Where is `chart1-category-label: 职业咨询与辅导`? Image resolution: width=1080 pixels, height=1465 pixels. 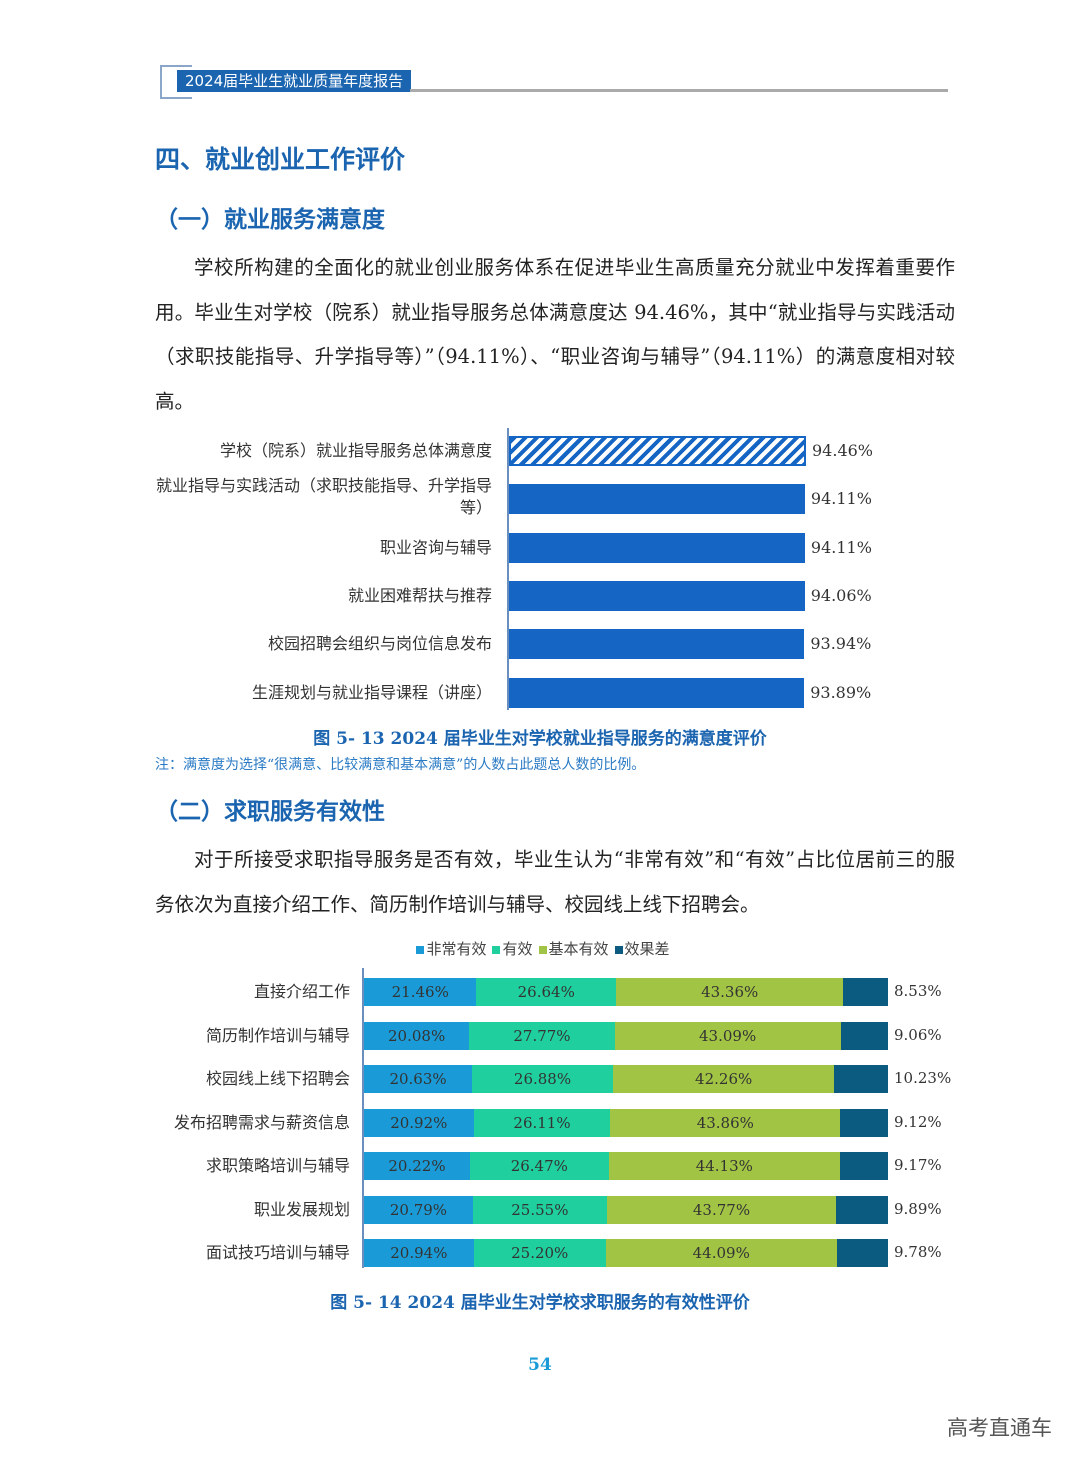
chart1-category-label: 职业咨询与辅导 is located at coordinates (435, 547).